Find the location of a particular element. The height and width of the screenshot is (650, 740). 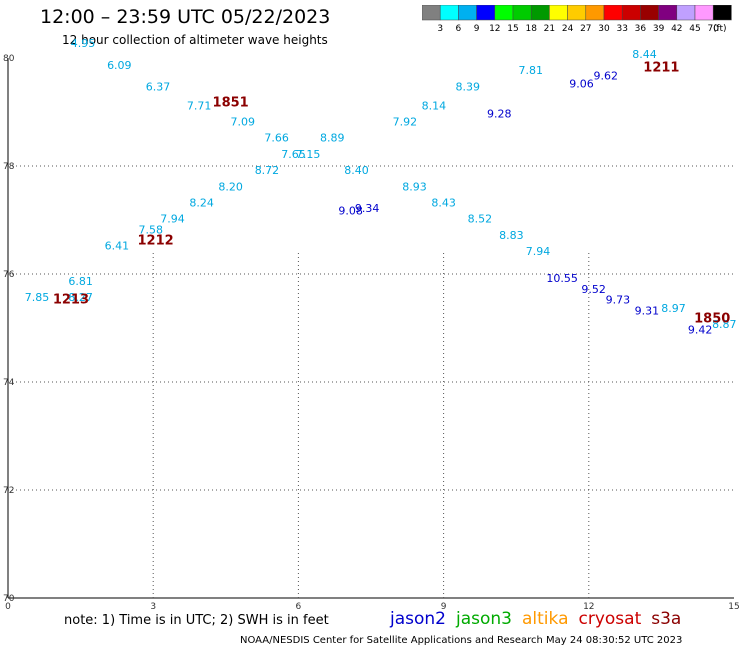

wave-height-label: 8.93 is located at coordinates (414, 186).